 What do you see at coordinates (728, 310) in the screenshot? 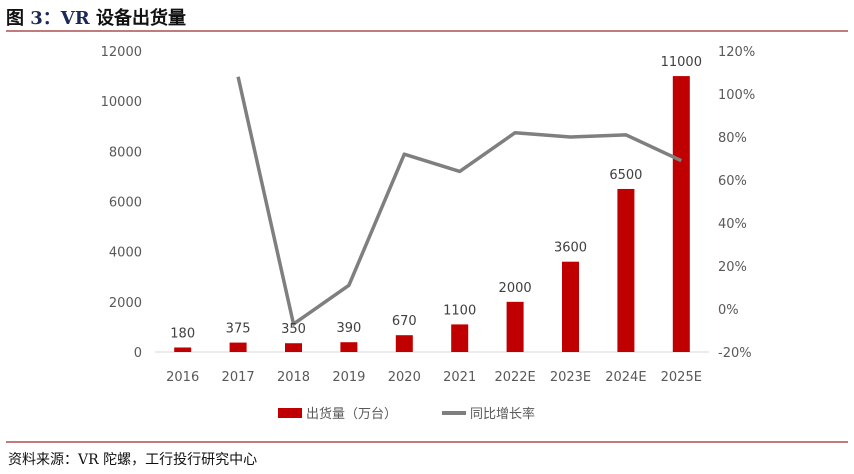
I see `right-tick-label: 0%` at bounding box center [728, 310].